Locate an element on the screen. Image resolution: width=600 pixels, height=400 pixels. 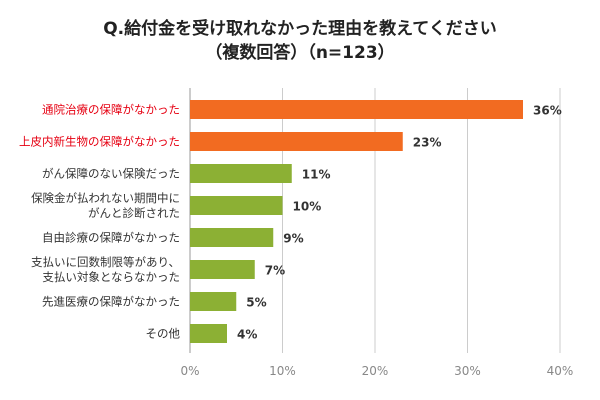
category-label: がんと診断された is located at coordinates (134, 213).